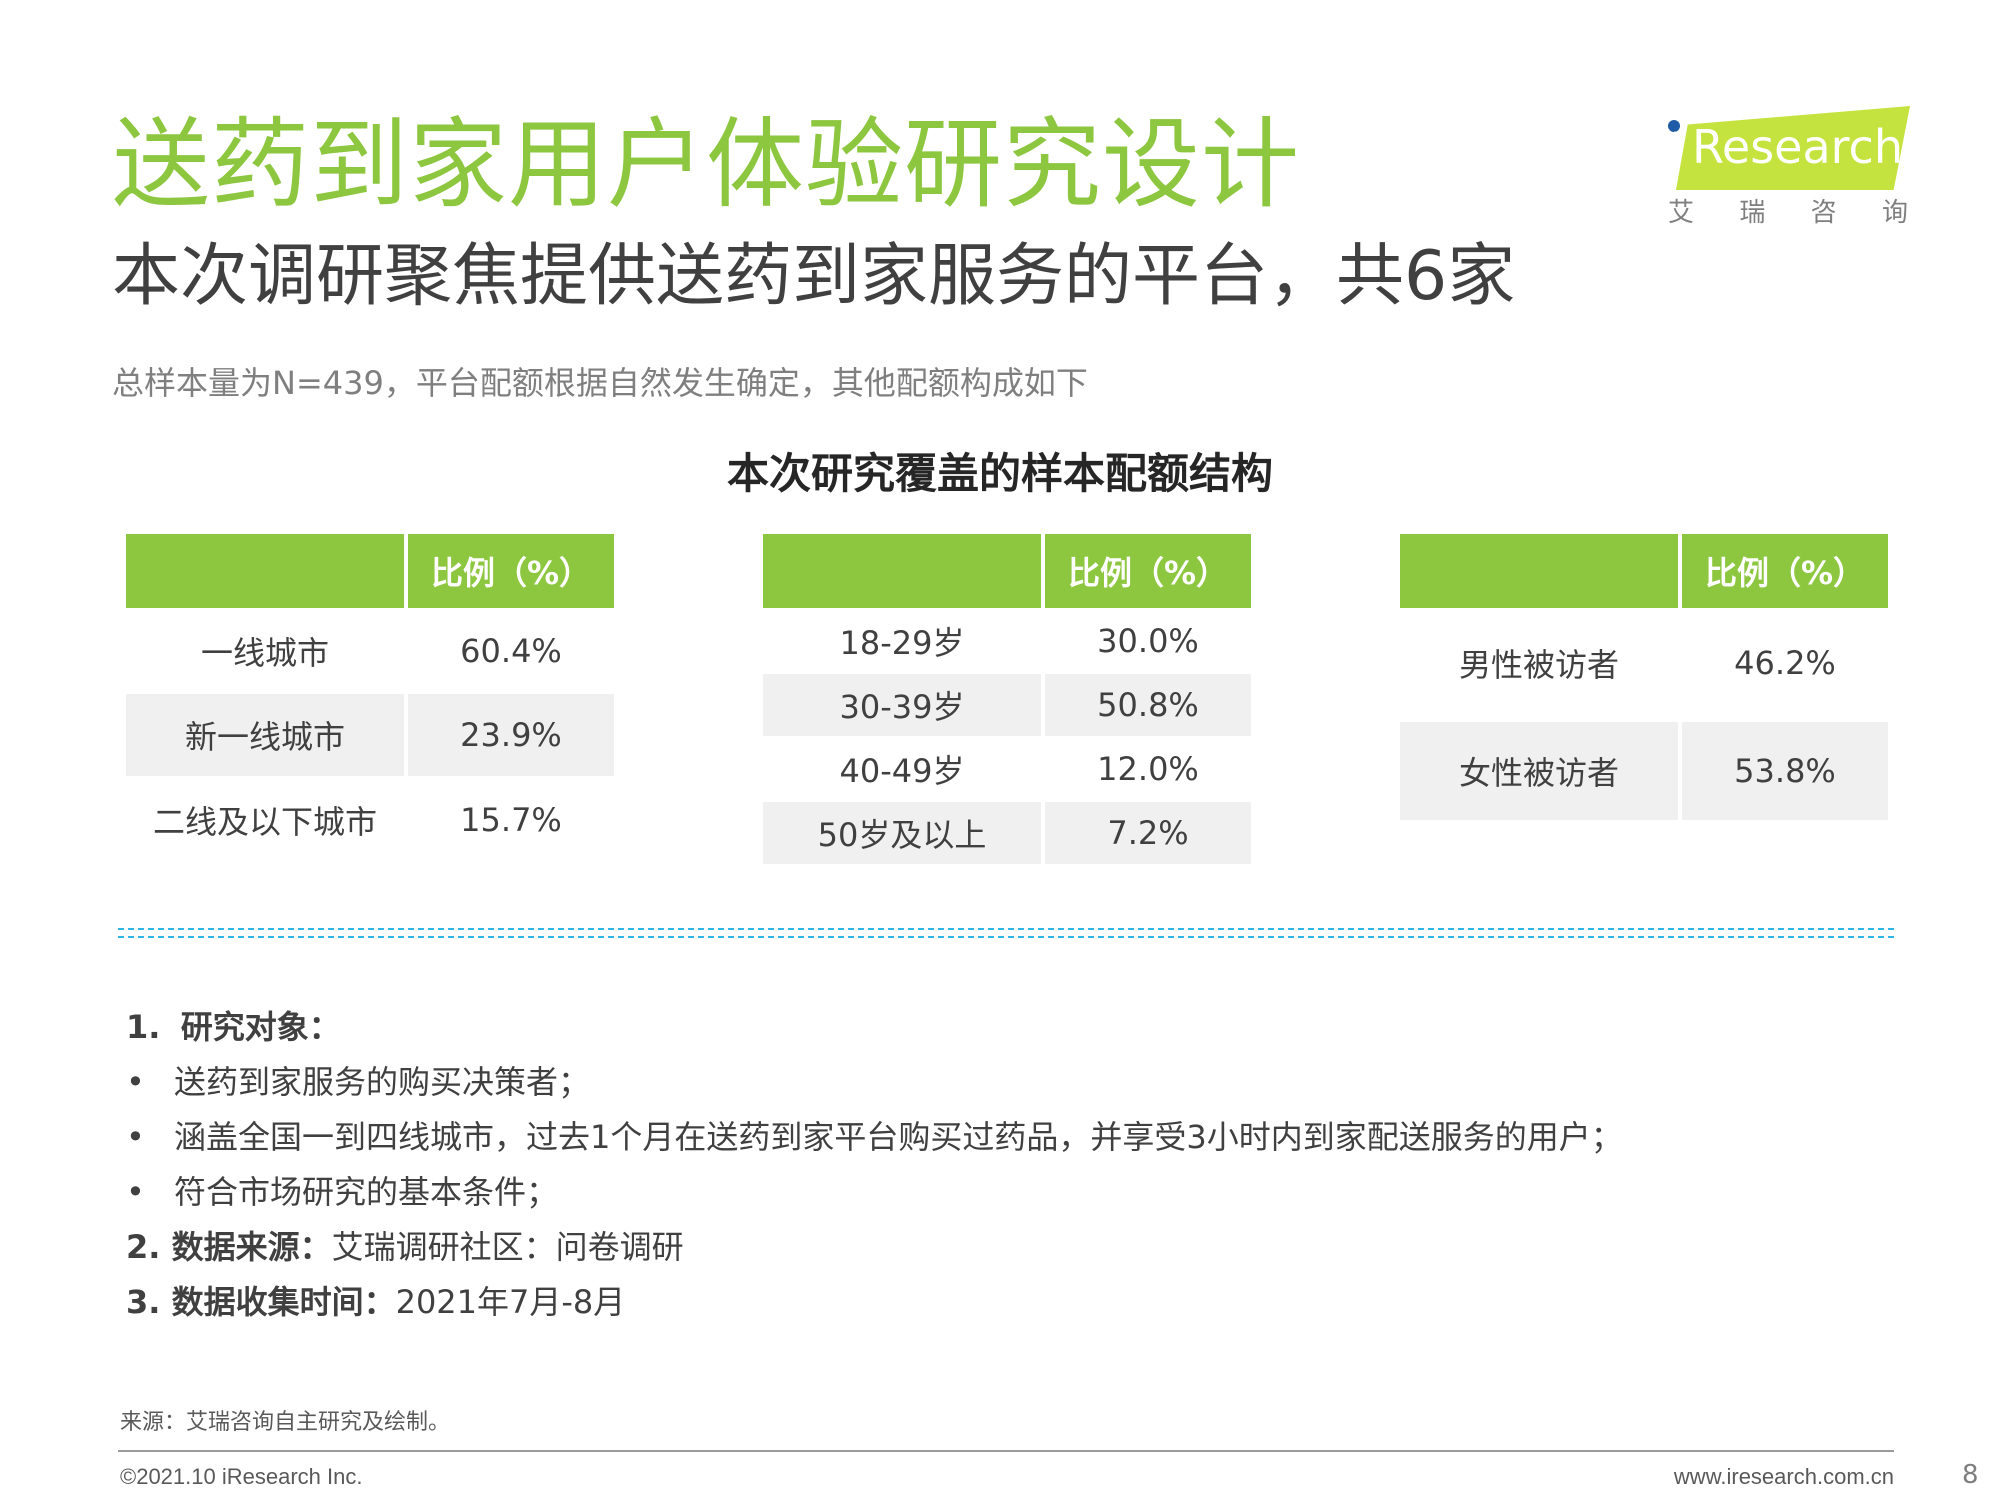 Image resolution: width=2000 pixels, height=1500 pixels. I want to click on note-research-subject: 1. 研究对象：, so click(976, 1027).